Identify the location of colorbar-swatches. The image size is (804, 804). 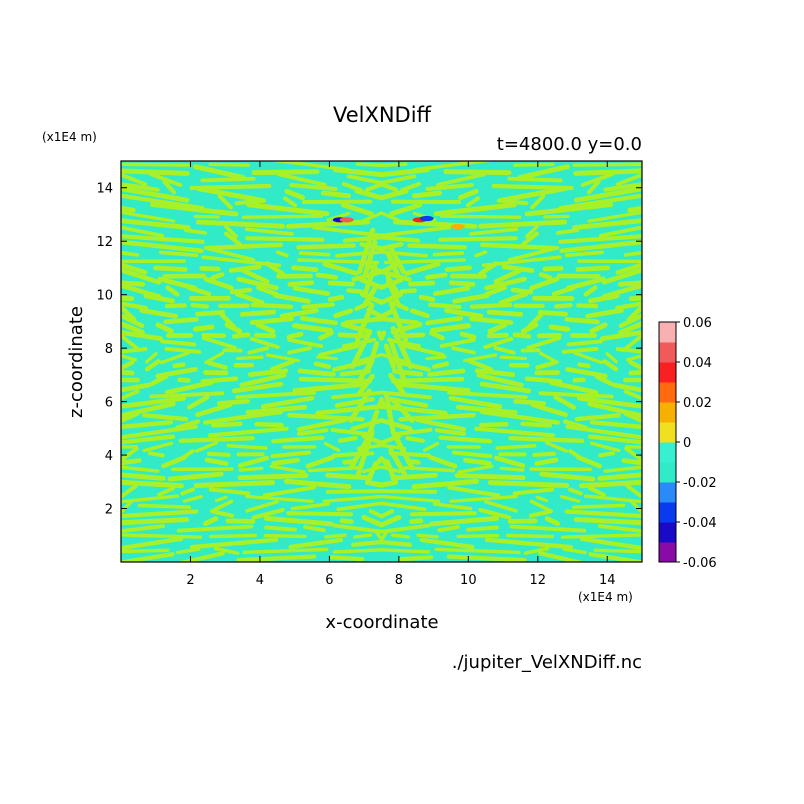
(667, 442).